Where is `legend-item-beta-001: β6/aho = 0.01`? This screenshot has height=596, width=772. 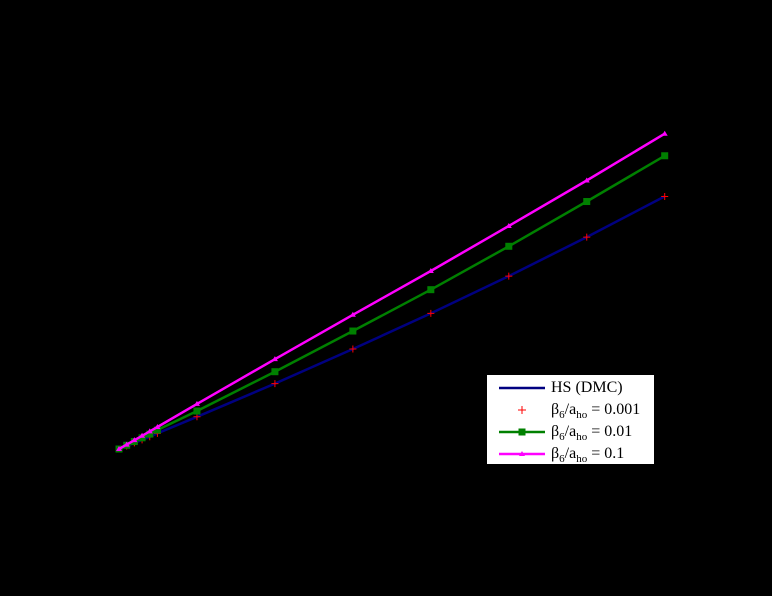
legend-item-beta-001: β6/aho = 0.01 is located at coordinates (570, 432).